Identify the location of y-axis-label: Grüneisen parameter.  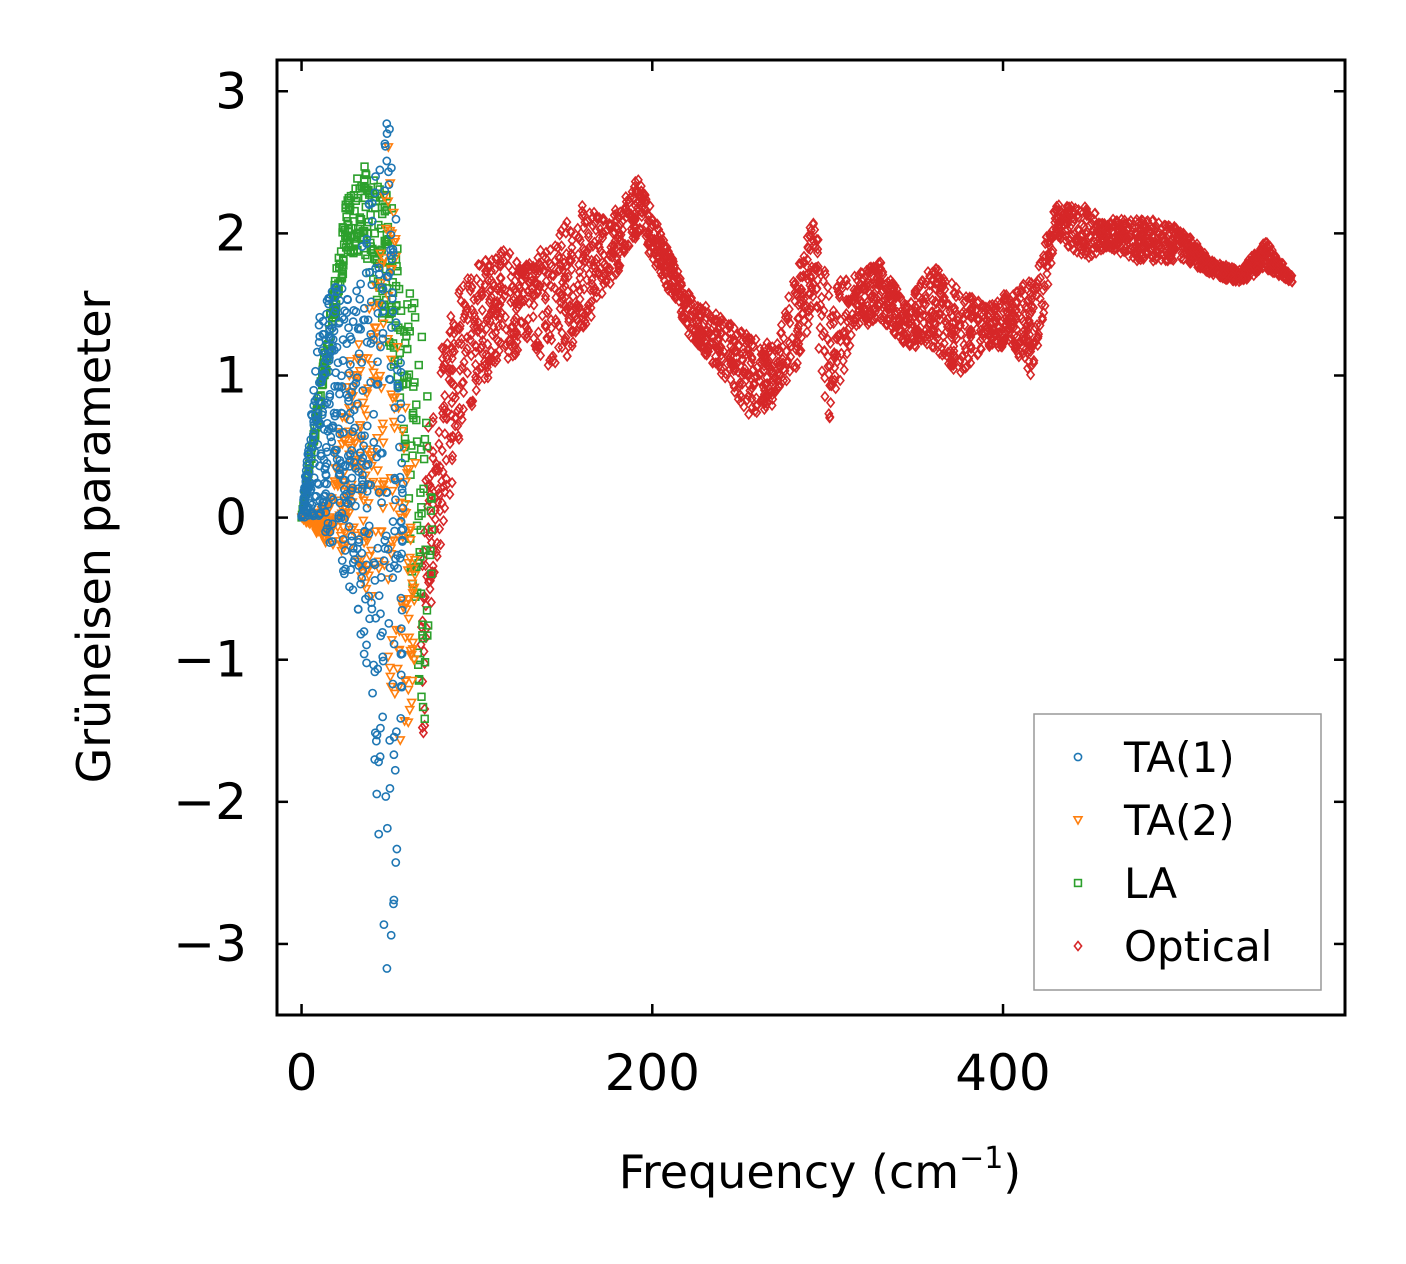
(94, 536).